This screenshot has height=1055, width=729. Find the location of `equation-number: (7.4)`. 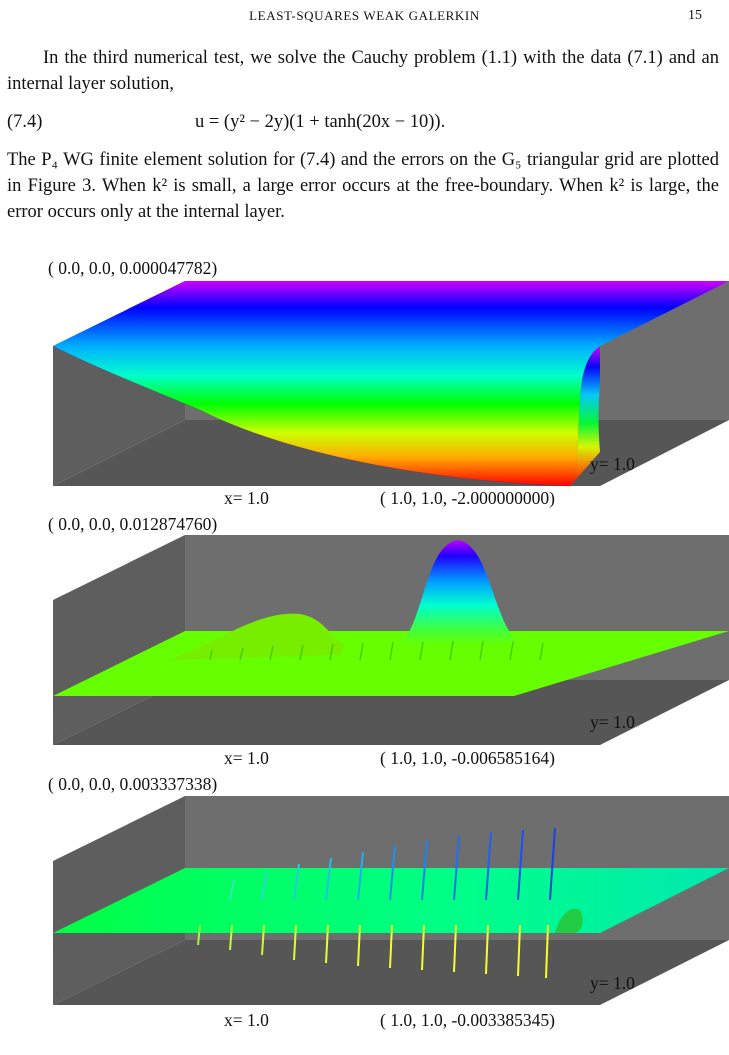

equation-number: (7.4) is located at coordinates (25, 122).